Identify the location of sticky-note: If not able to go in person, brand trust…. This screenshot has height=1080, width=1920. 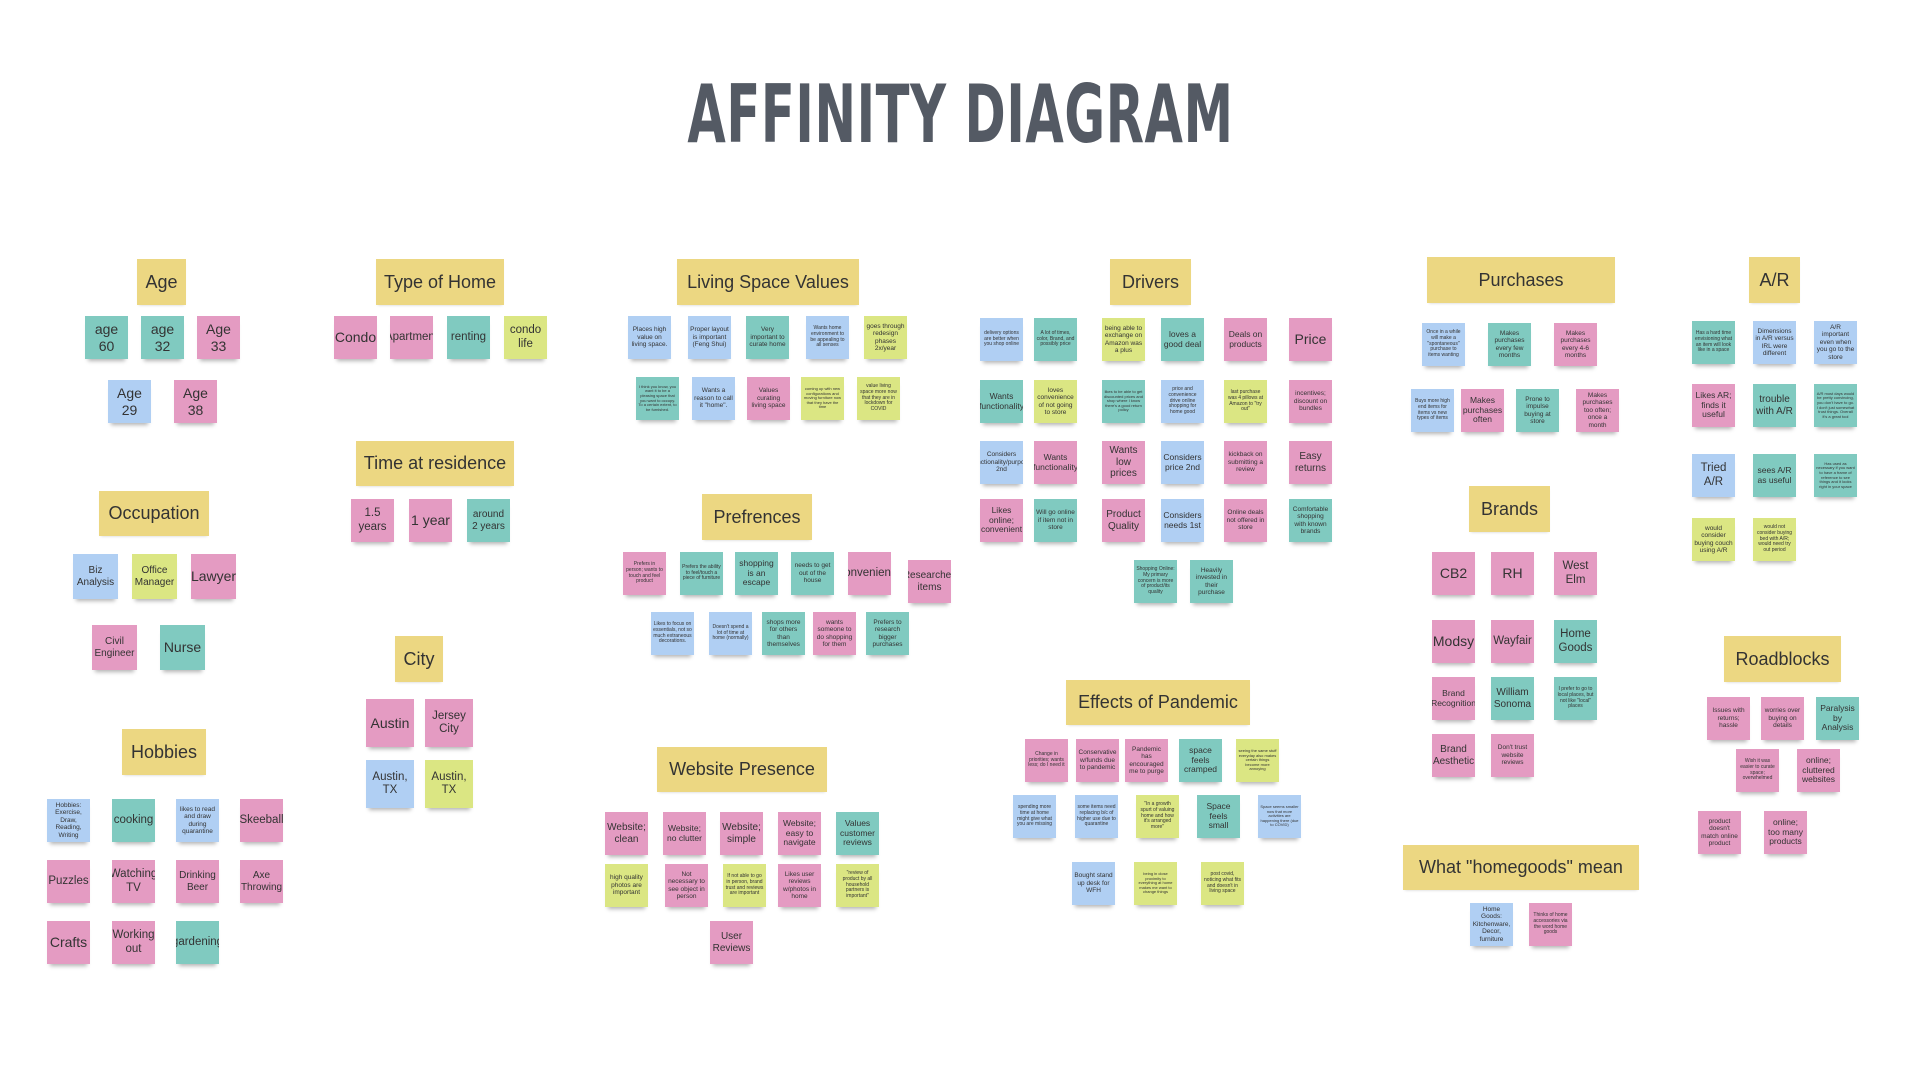
(744, 885).